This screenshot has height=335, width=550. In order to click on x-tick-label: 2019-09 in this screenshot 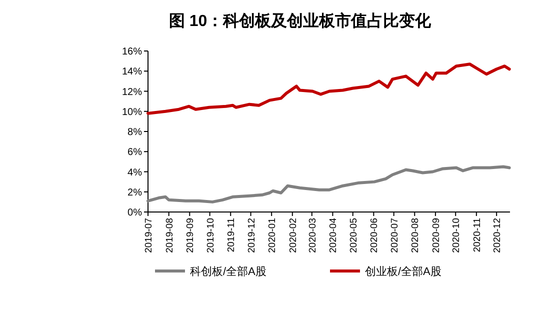, I will do `click(190, 235)`.